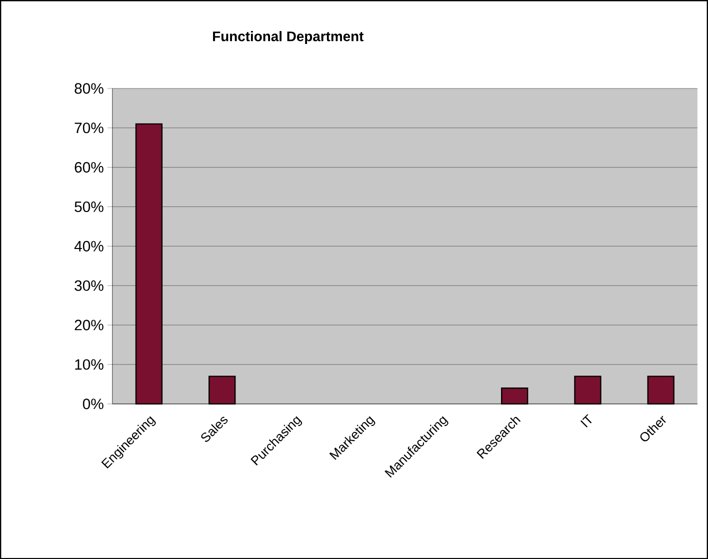  Describe the element at coordinates (586, 421) in the screenshot. I see `x-tick-label: IT` at that location.